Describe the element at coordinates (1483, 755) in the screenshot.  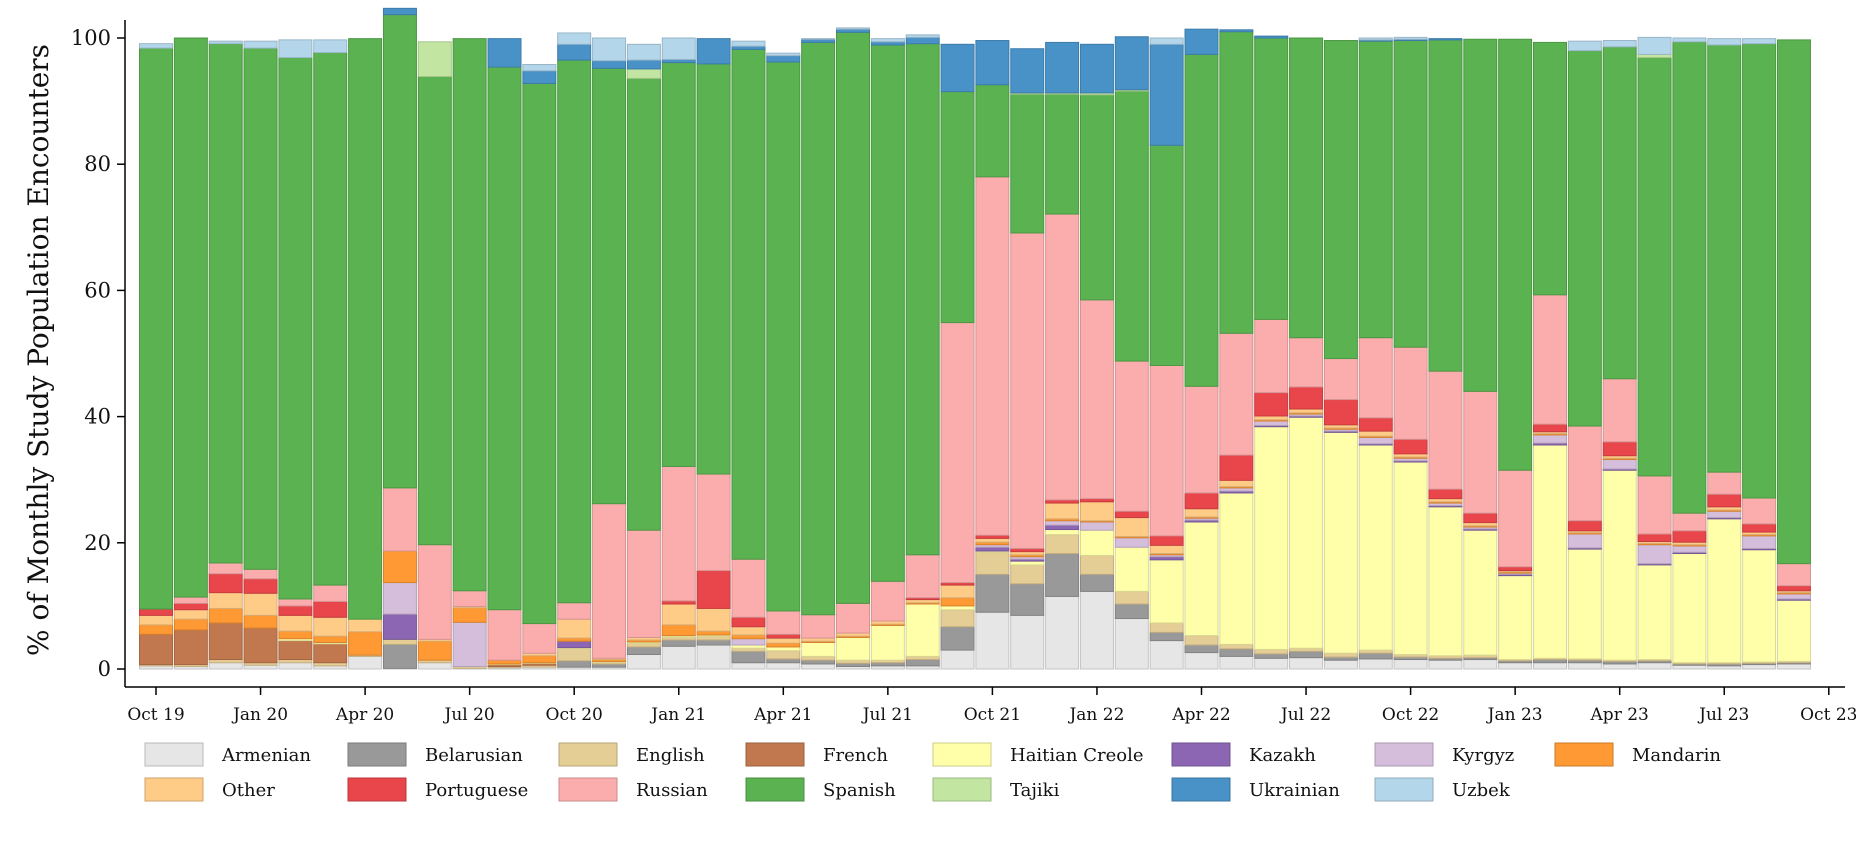
I see `legend-label: Kyrgyz` at that location.